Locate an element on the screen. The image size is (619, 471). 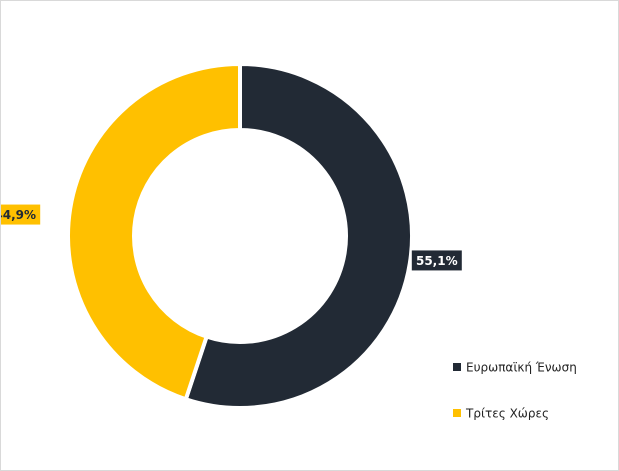
legend-label: Τρίτες Χώρες is located at coordinates (507, 414).